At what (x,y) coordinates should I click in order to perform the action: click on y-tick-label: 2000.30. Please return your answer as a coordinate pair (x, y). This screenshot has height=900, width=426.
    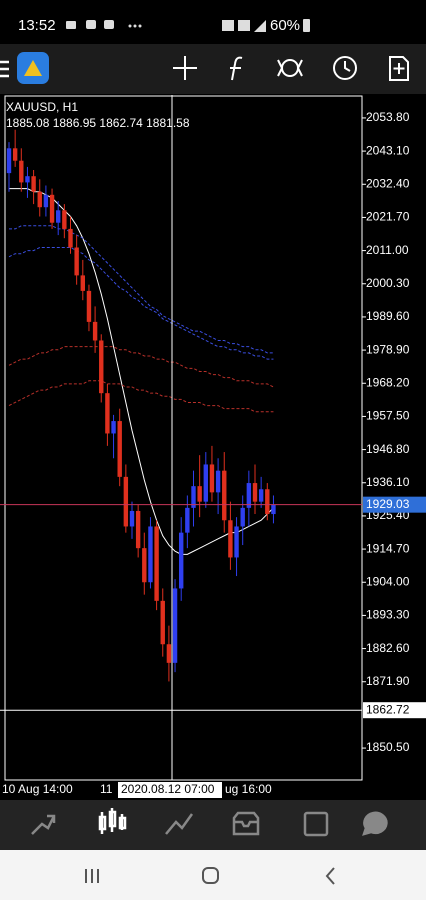
    Looking at the image, I should click on (388, 283).